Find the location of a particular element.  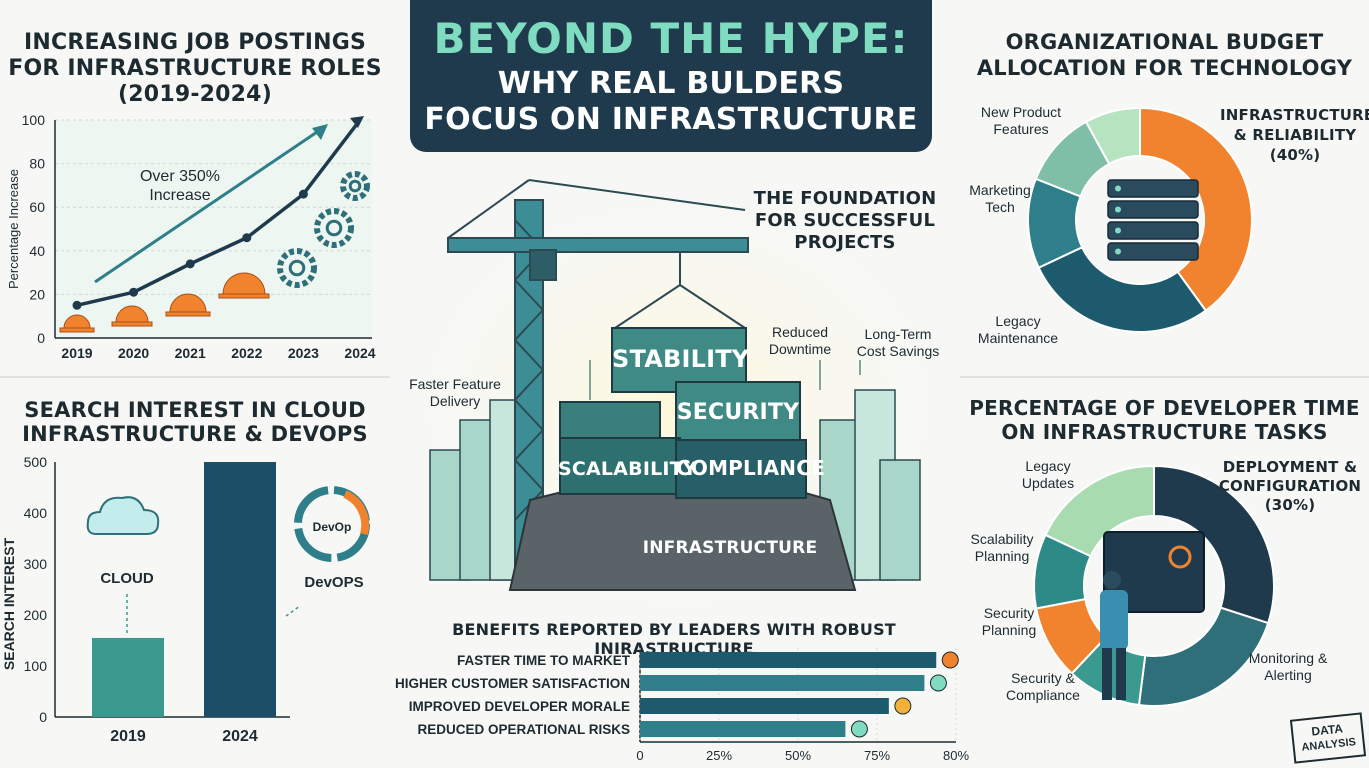

smiley-icon is located at coordinates (903, 706).